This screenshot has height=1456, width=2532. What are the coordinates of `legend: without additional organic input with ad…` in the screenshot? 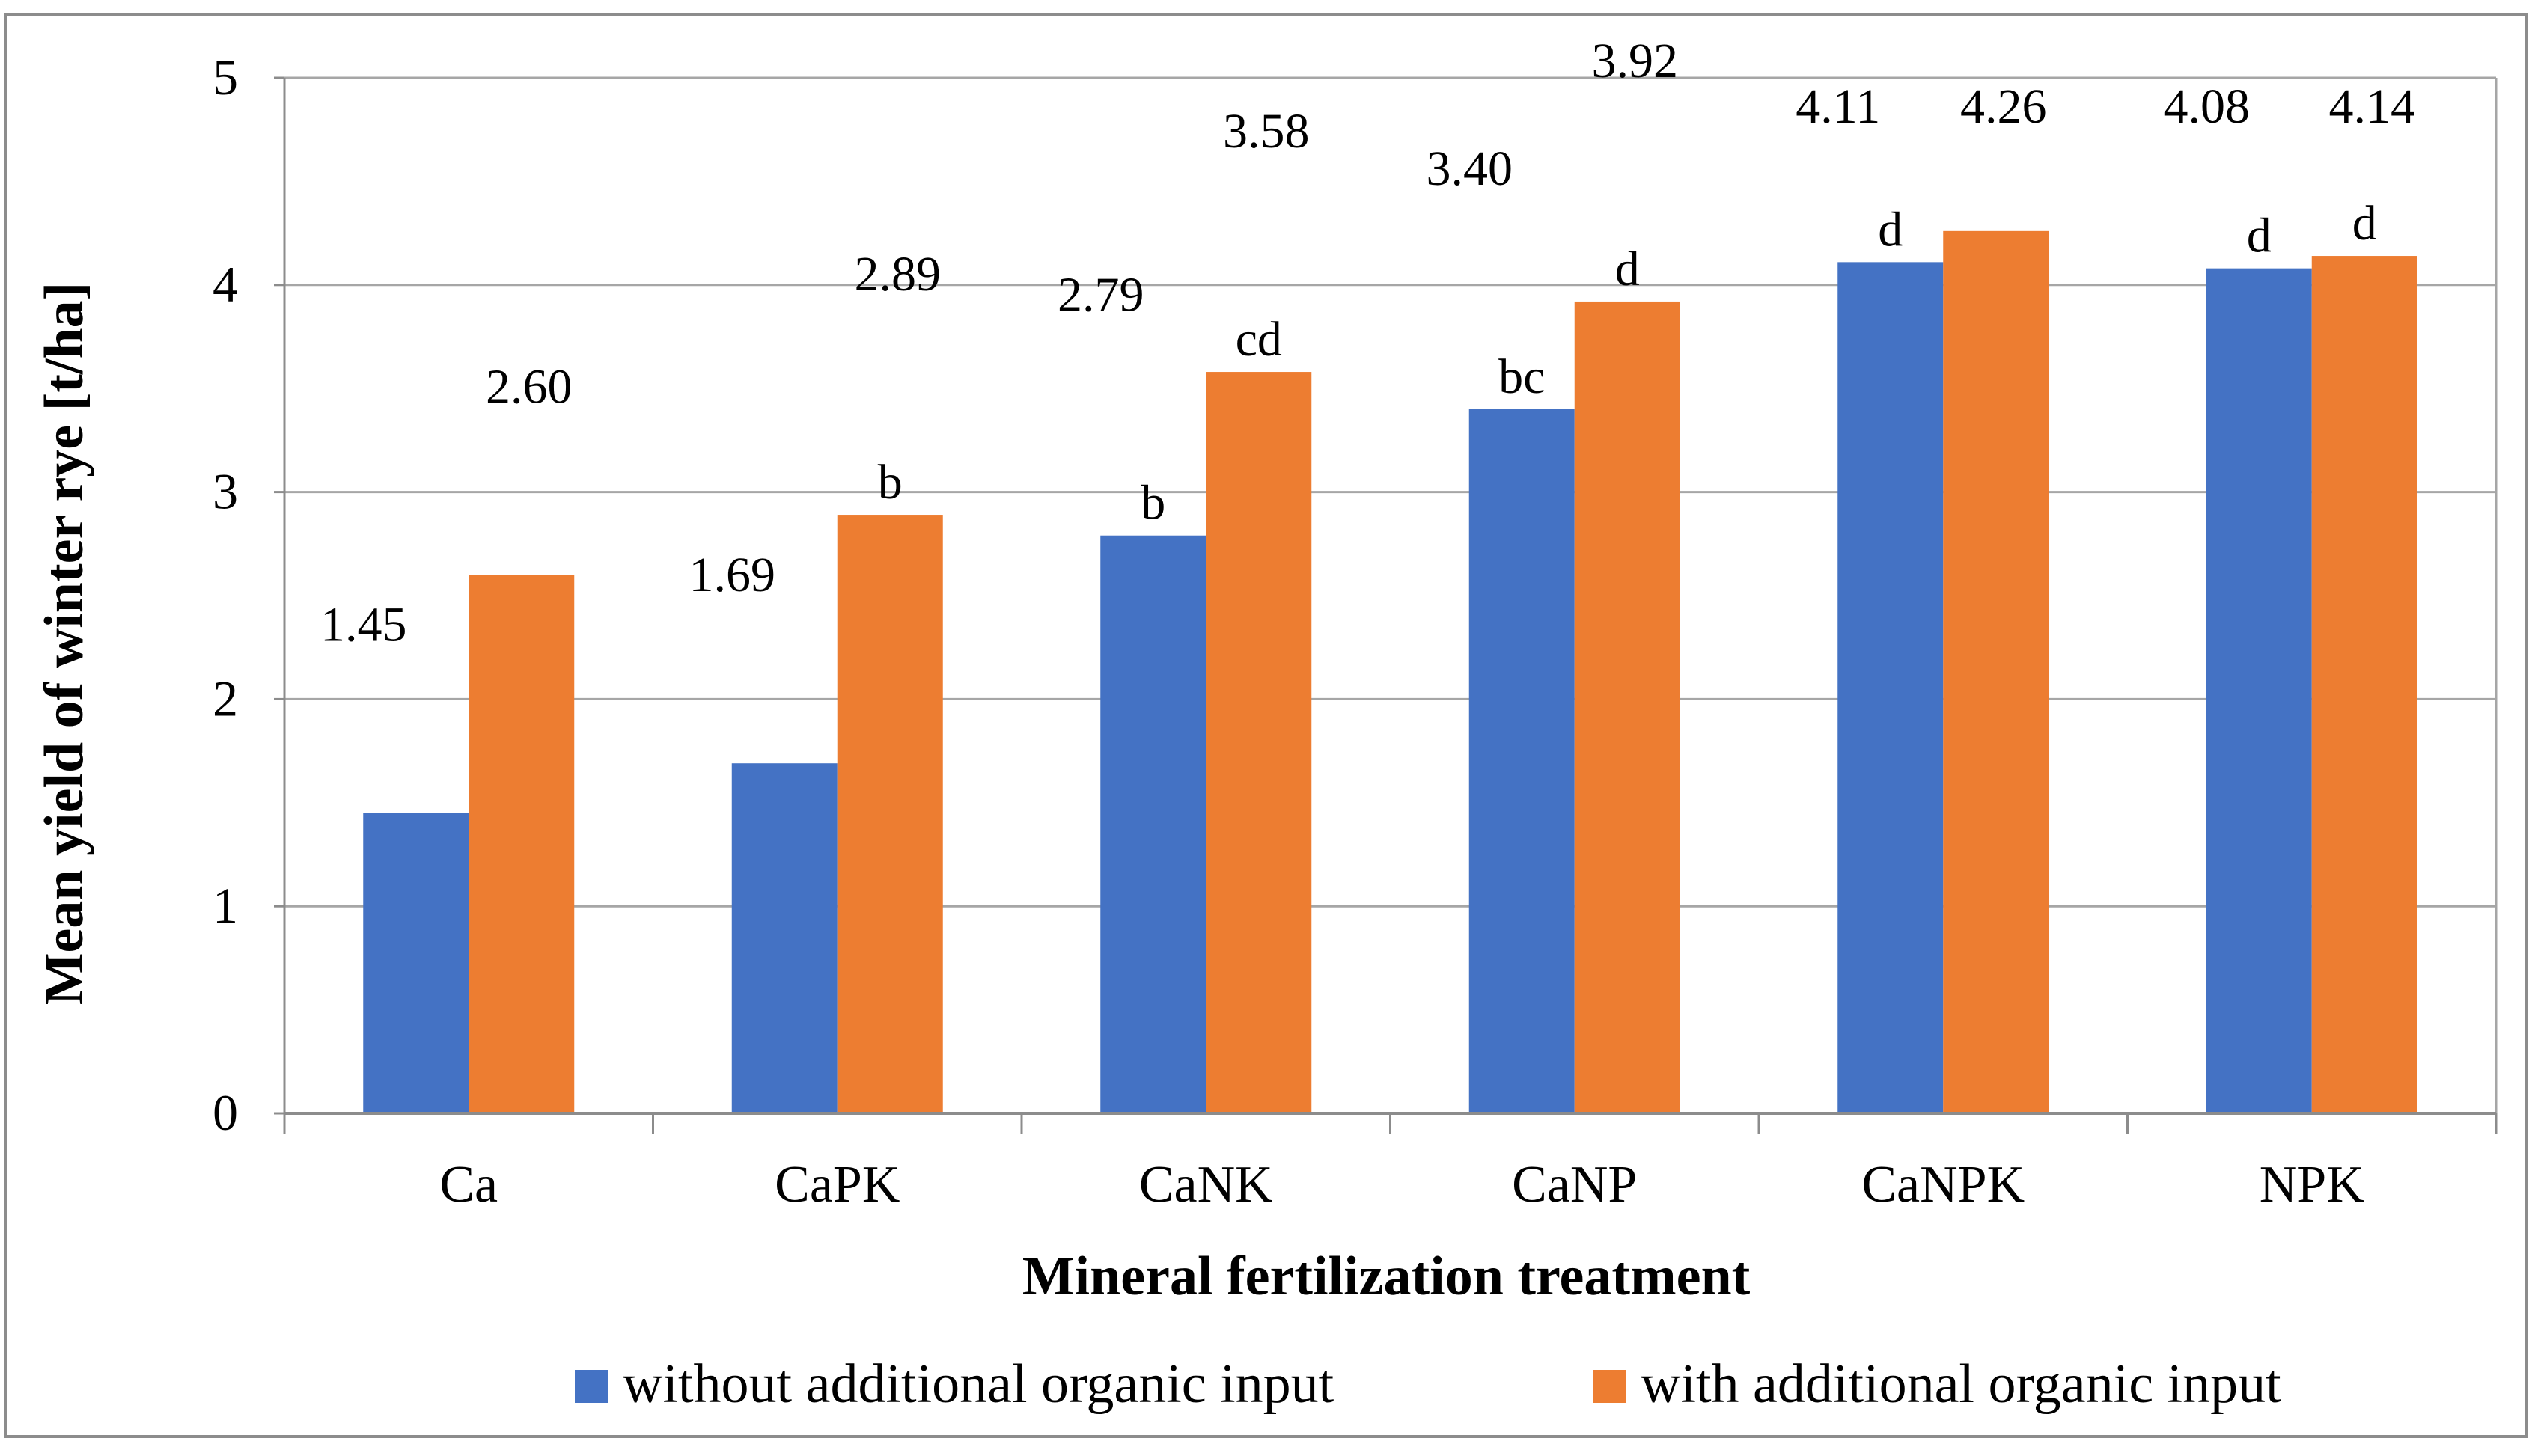 It's located at (1428, 1384).